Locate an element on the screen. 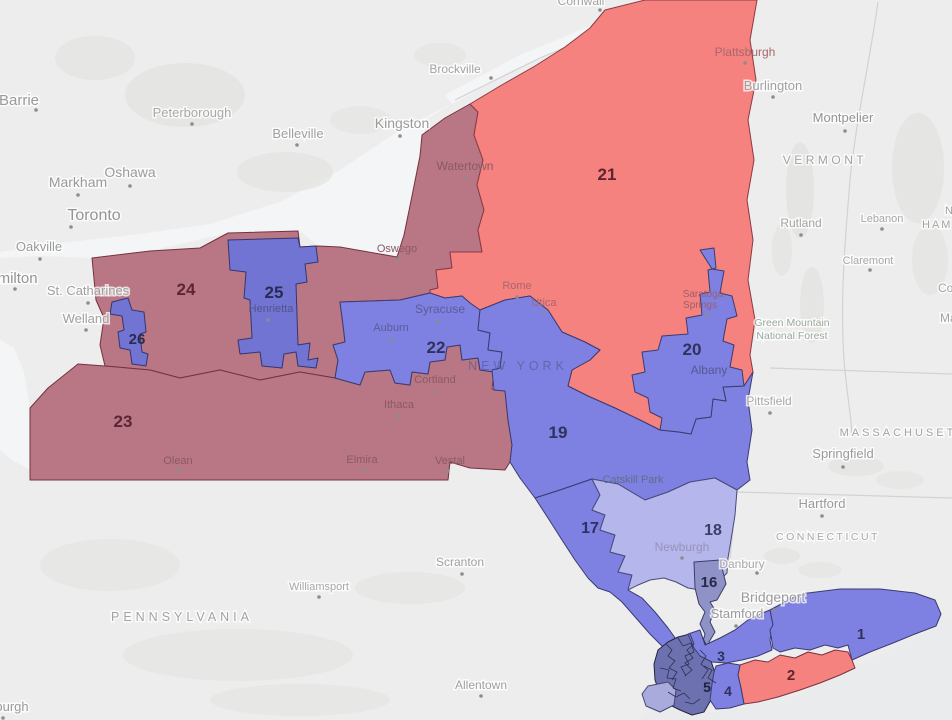 This screenshot has width=952, height=720. city-label-hamilton: Hamilton is located at coordinates (19, 278).